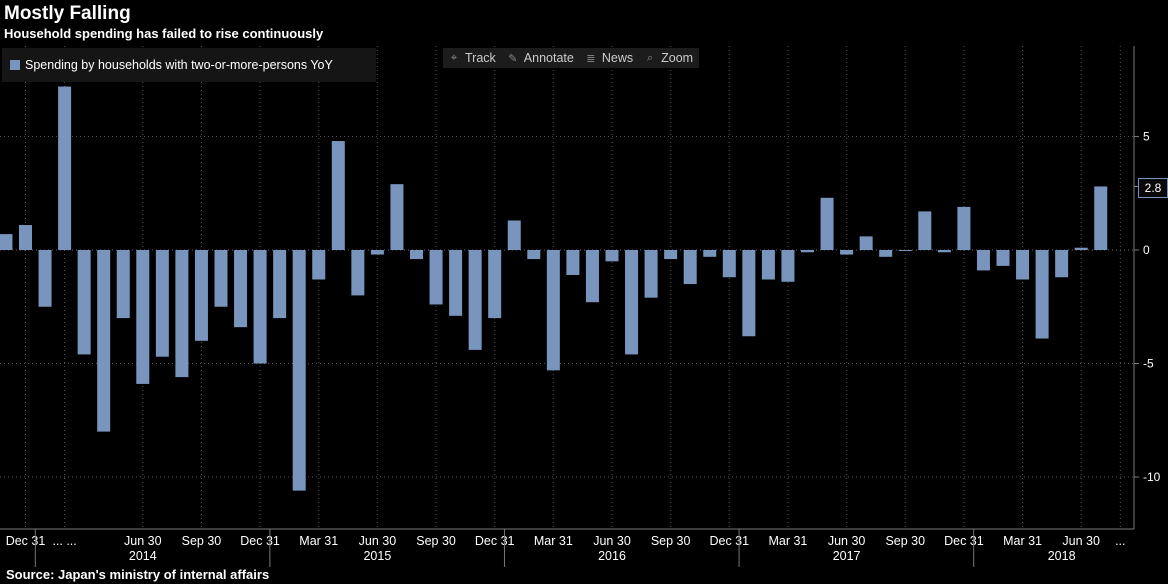  I want to click on pencil-icon: ✎, so click(513, 58).